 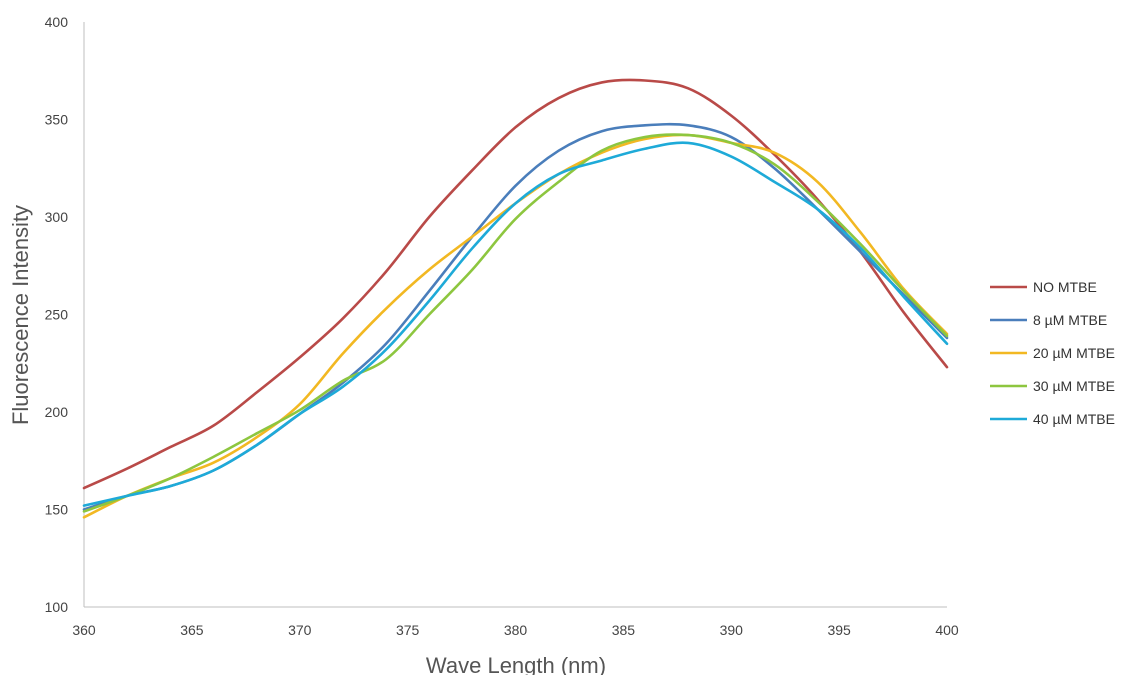 I want to click on legend-label: 20 µM MTBE, so click(x=1074, y=353).